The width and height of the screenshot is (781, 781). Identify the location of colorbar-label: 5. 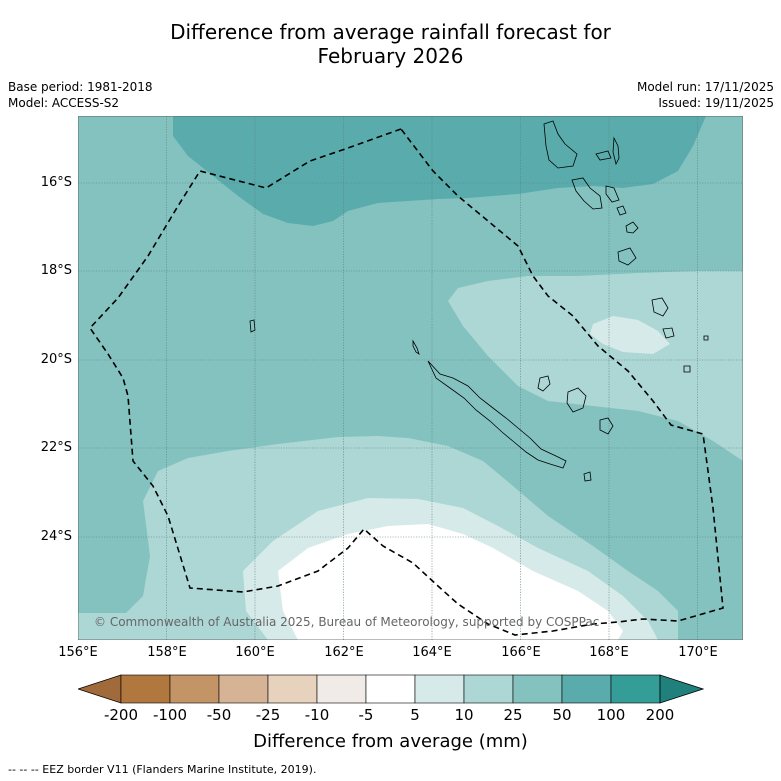
(415, 715).